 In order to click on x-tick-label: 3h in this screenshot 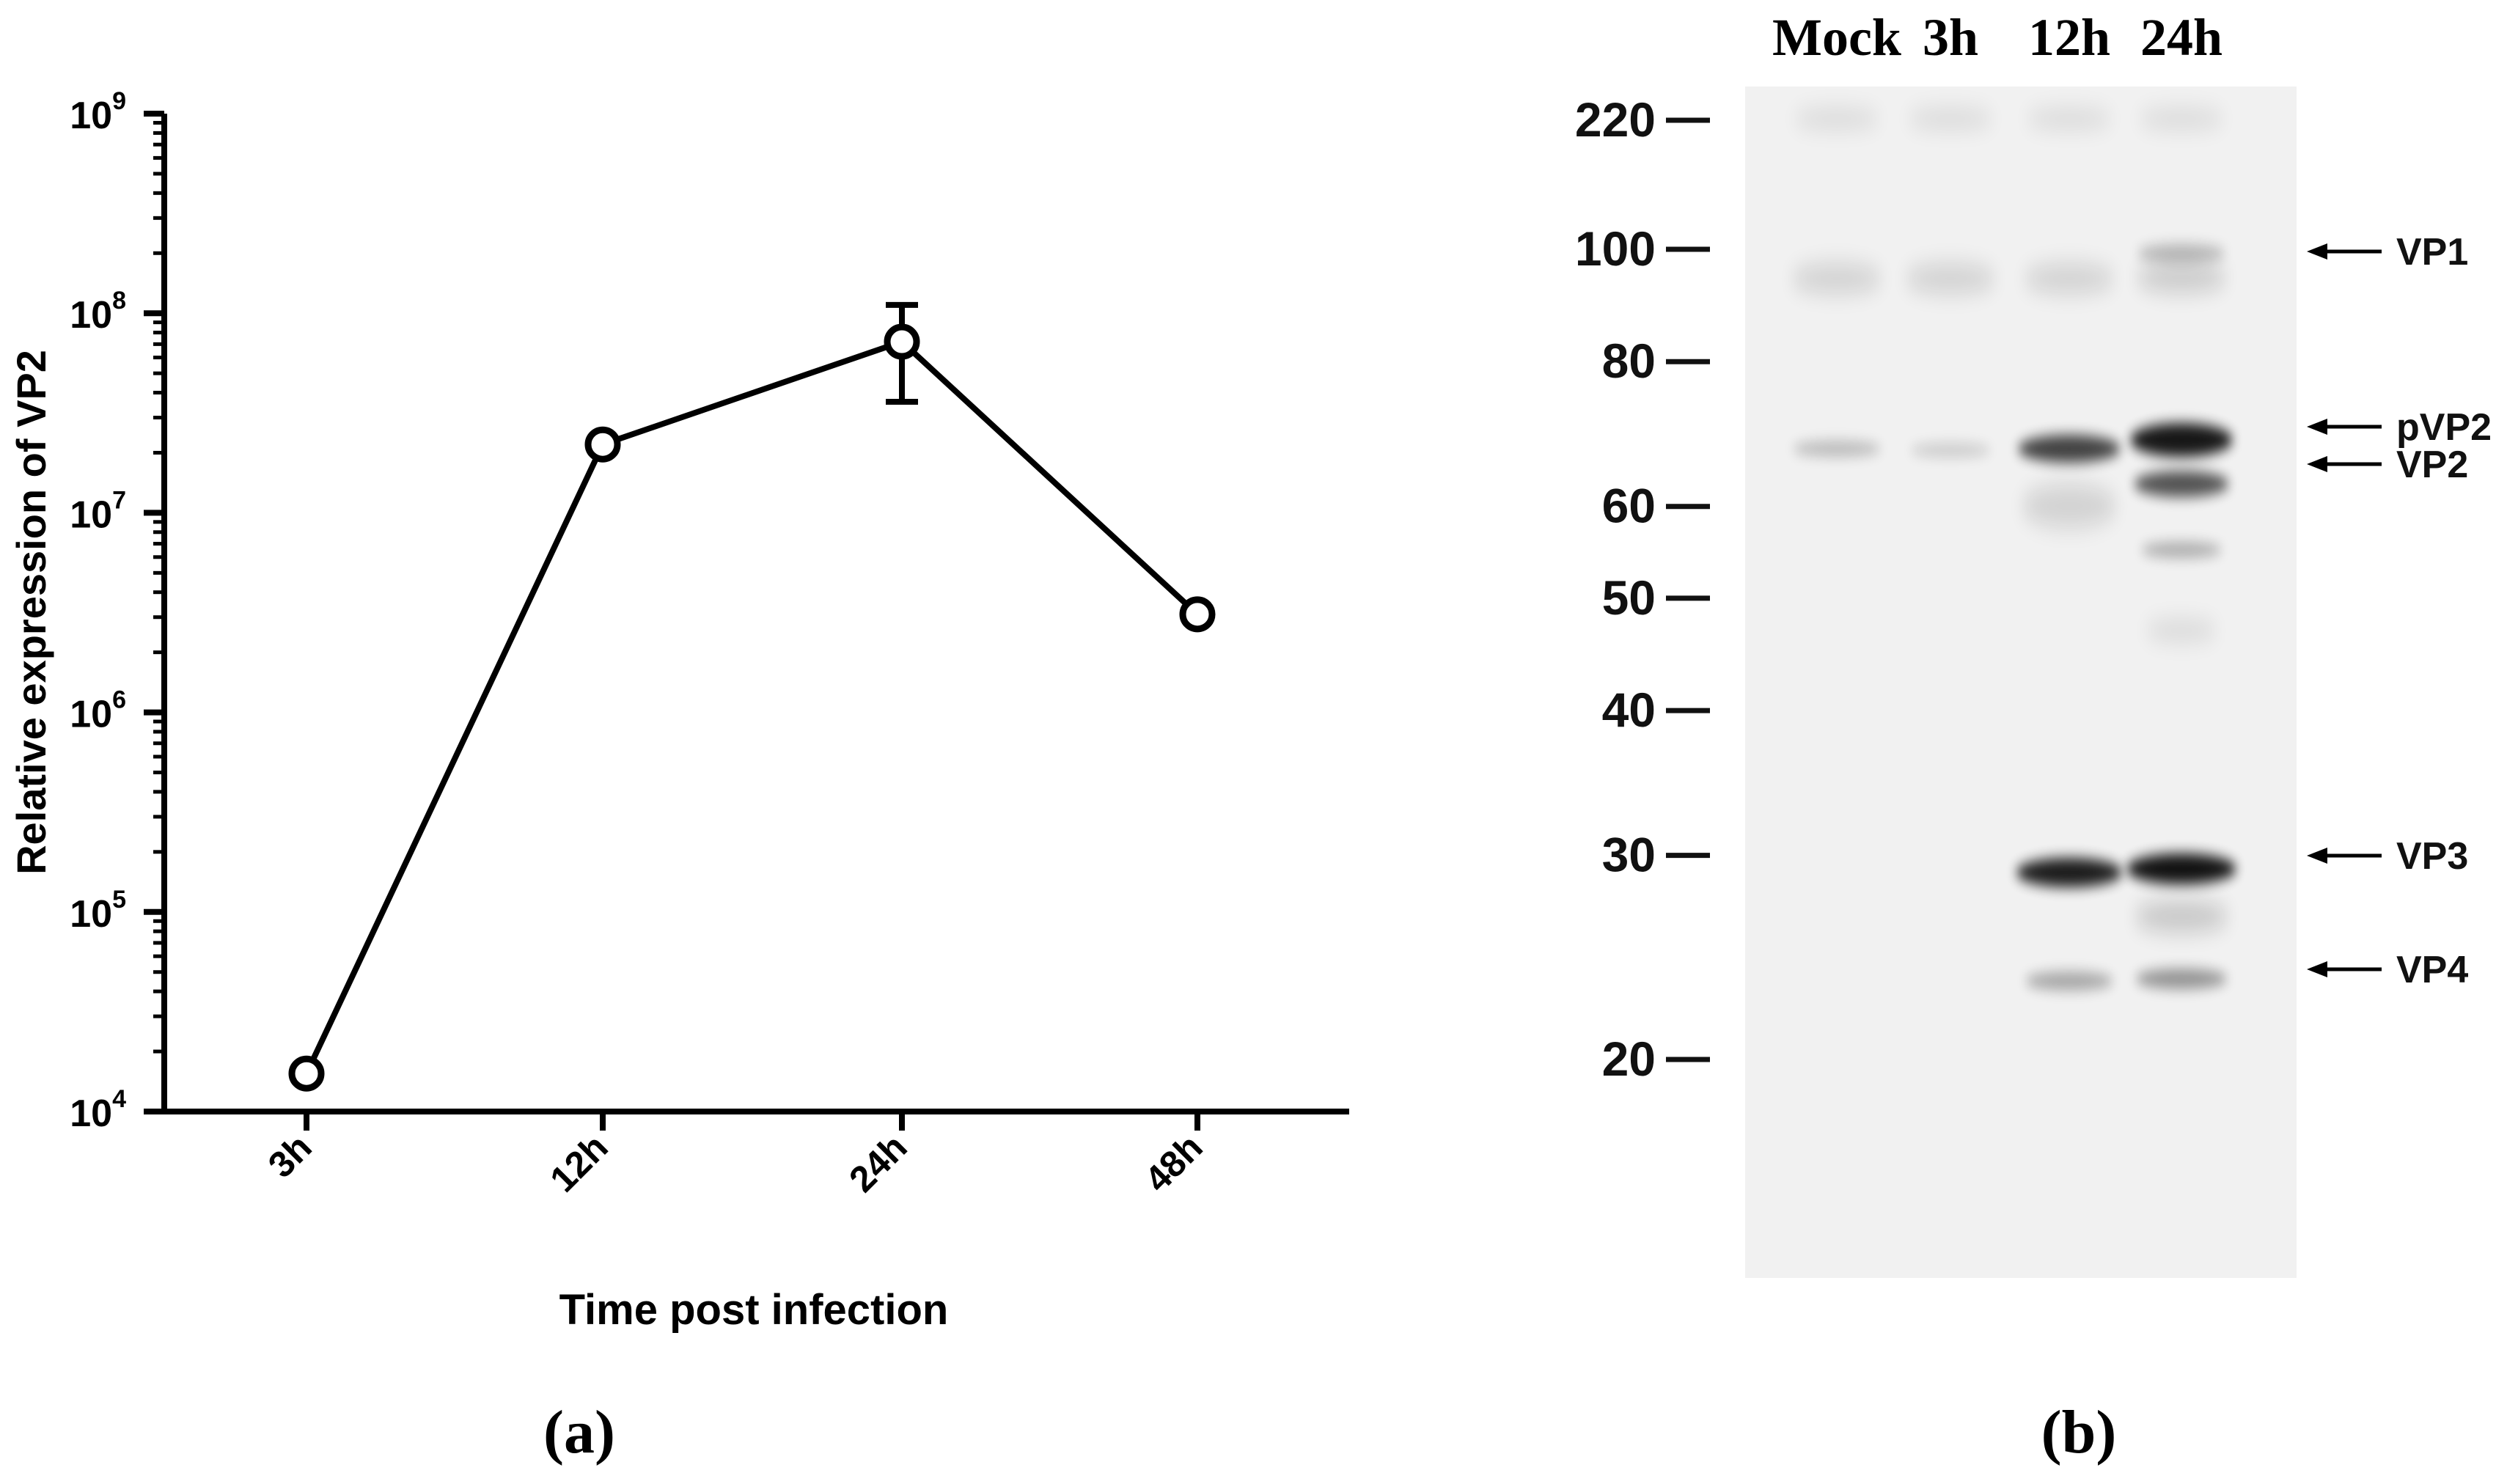, I will do `click(290, 1156)`.